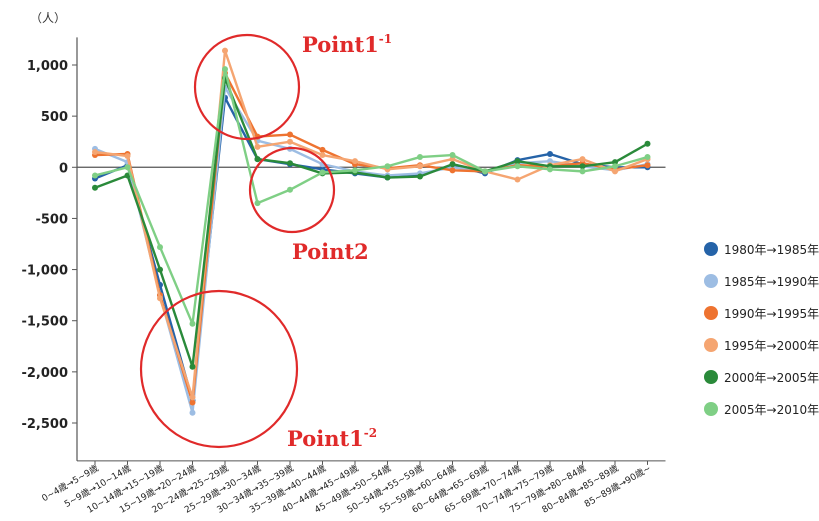  What do you see at coordinates (330, 251) in the screenshot?
I see `annotation-label: Point2` at bounding box center [330, 251].